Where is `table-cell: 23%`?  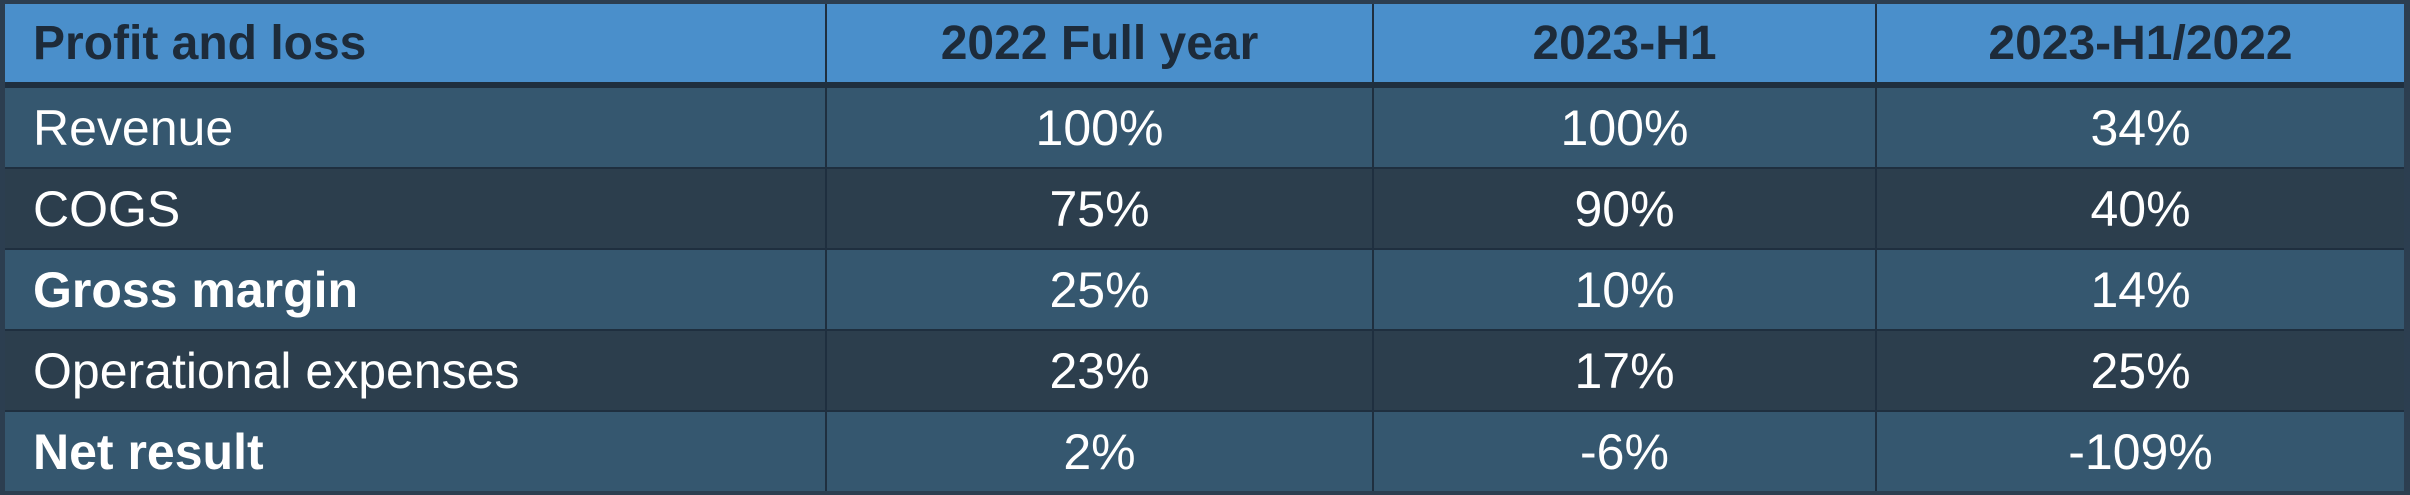
table-cell: 23% is located at coordinates (1100, 371).